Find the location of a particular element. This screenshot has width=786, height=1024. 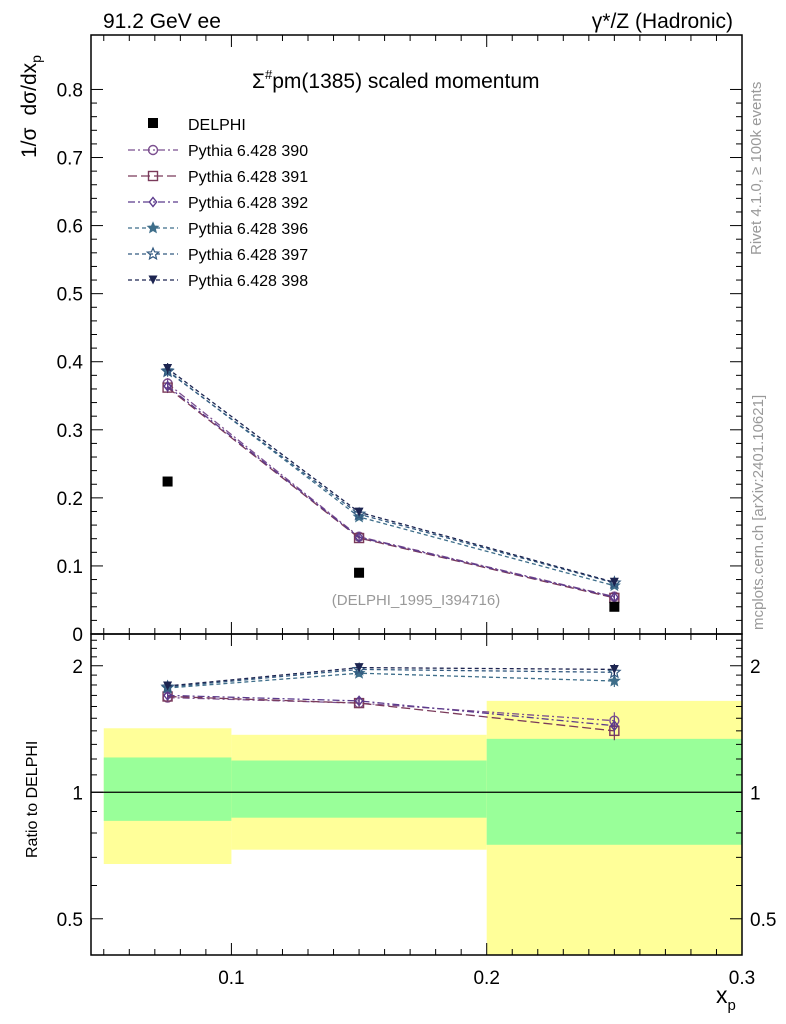

ratio-y-tick-label-left-0: 0.5 is located at coordinates (70, 920).